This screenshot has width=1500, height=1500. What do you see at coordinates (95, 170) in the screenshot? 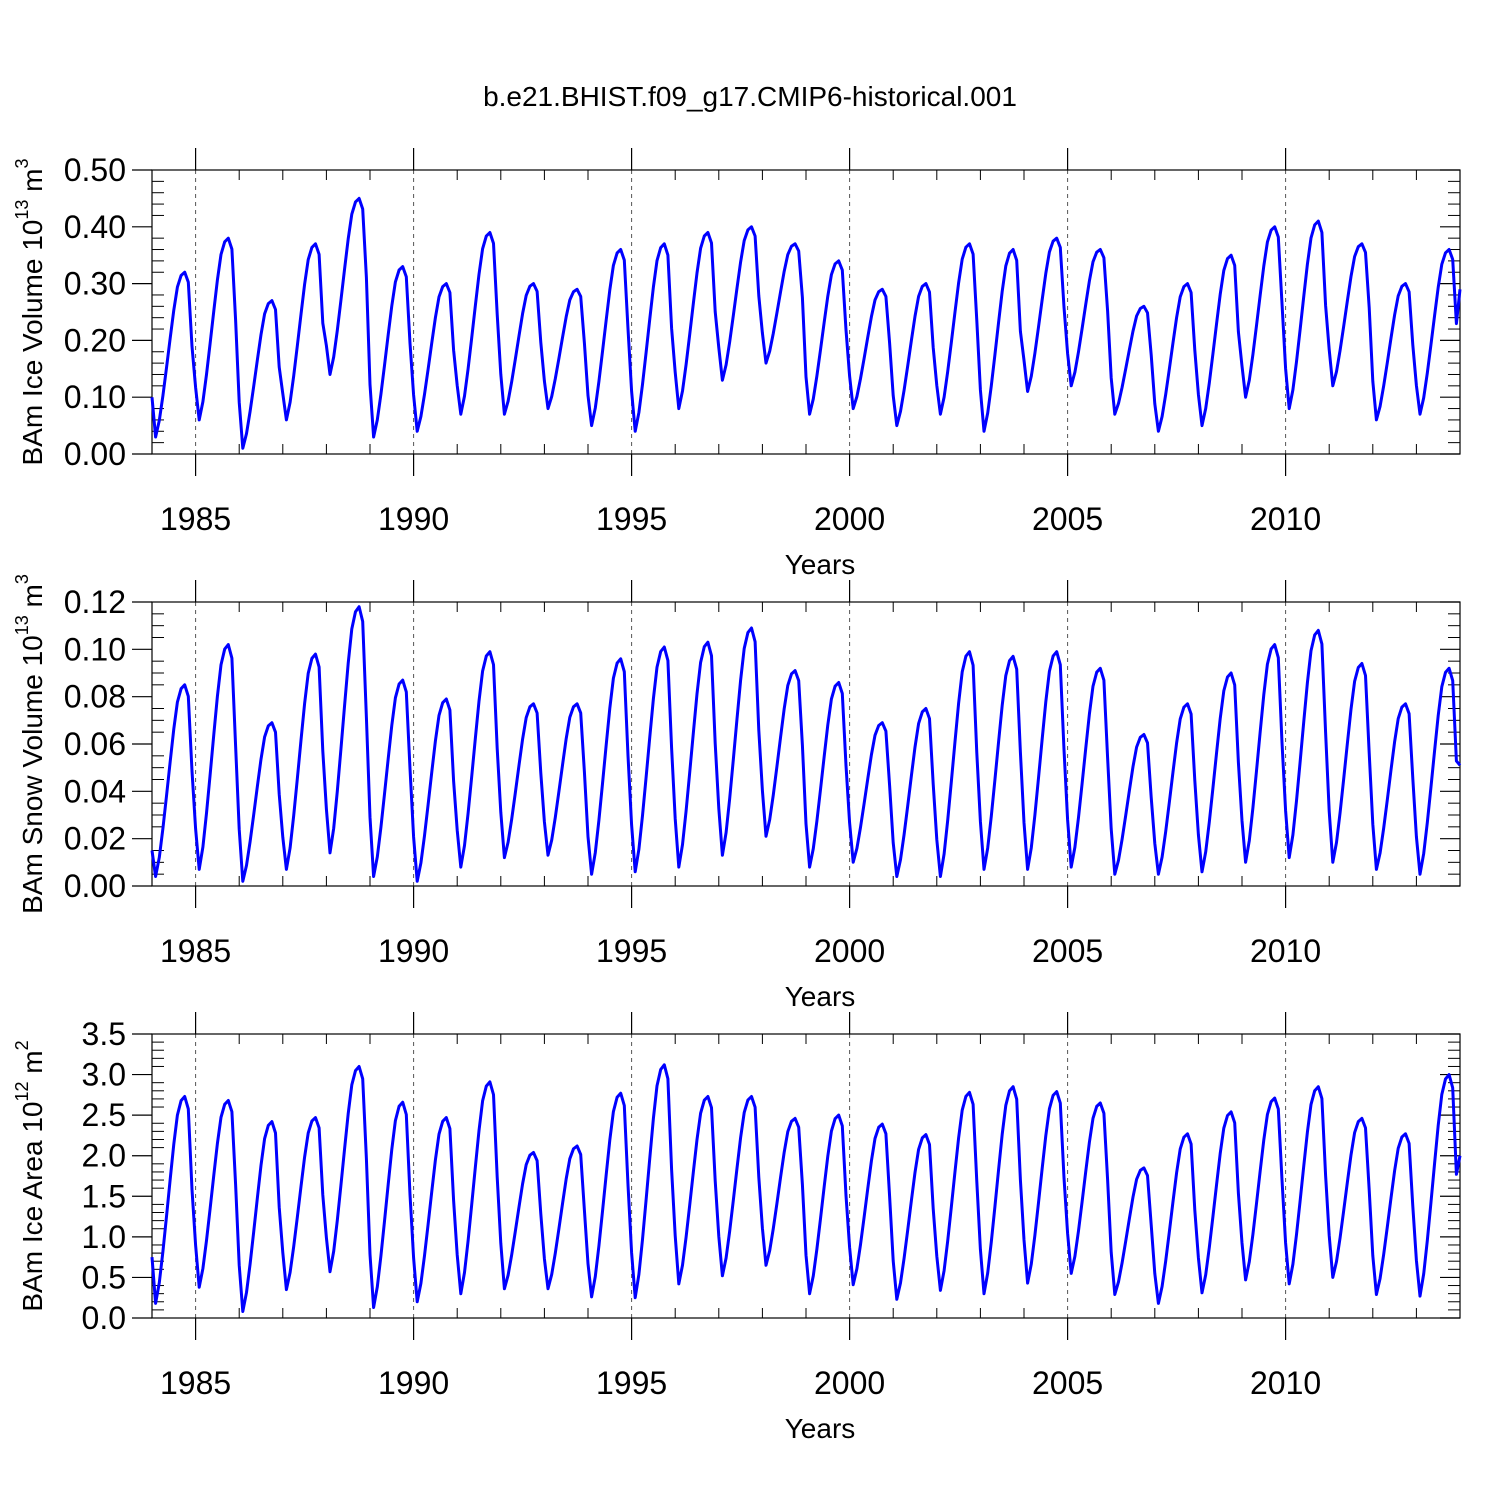
I see `y-tick-label: 0.50` at bounding box center [95, 170].